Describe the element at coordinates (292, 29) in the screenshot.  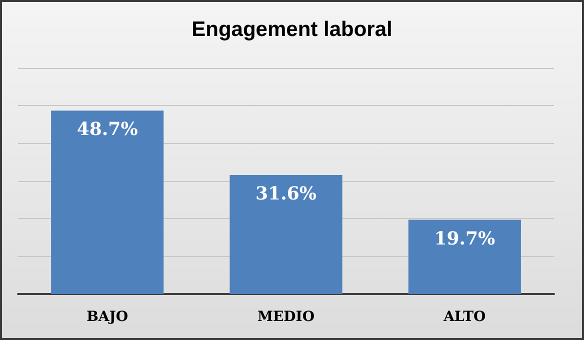
I see `chart-title: Engagement laboral` at that location.